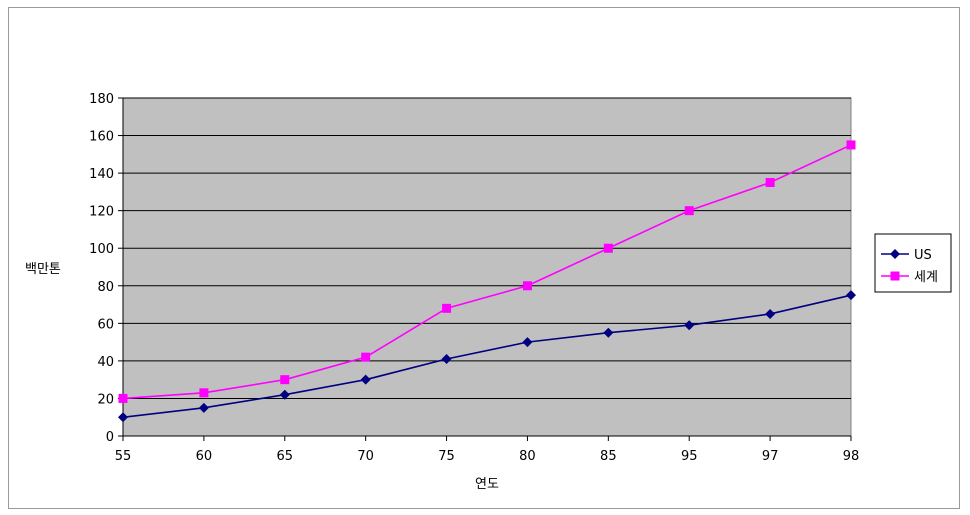  What do you see at coordinates (43, 269) in the screenshot?
I see `y-axis-title: 백만톤` at bounding box center [43, 269].